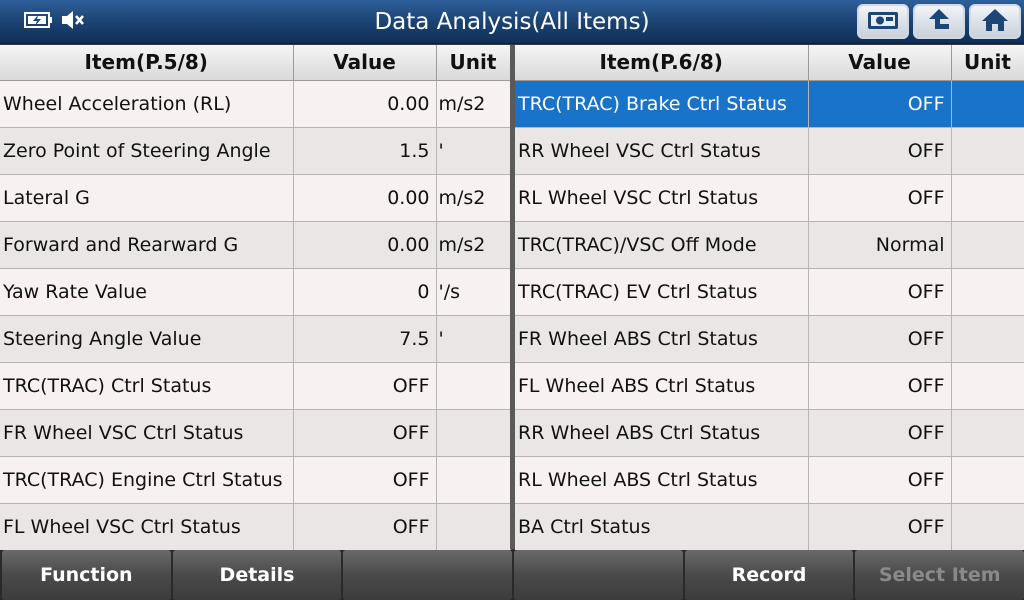  Describe the element at coordinates (147, 480) in the screenshot. I see `item-cell: TRC(TRAC) Engine Ctrl Status` at that location.